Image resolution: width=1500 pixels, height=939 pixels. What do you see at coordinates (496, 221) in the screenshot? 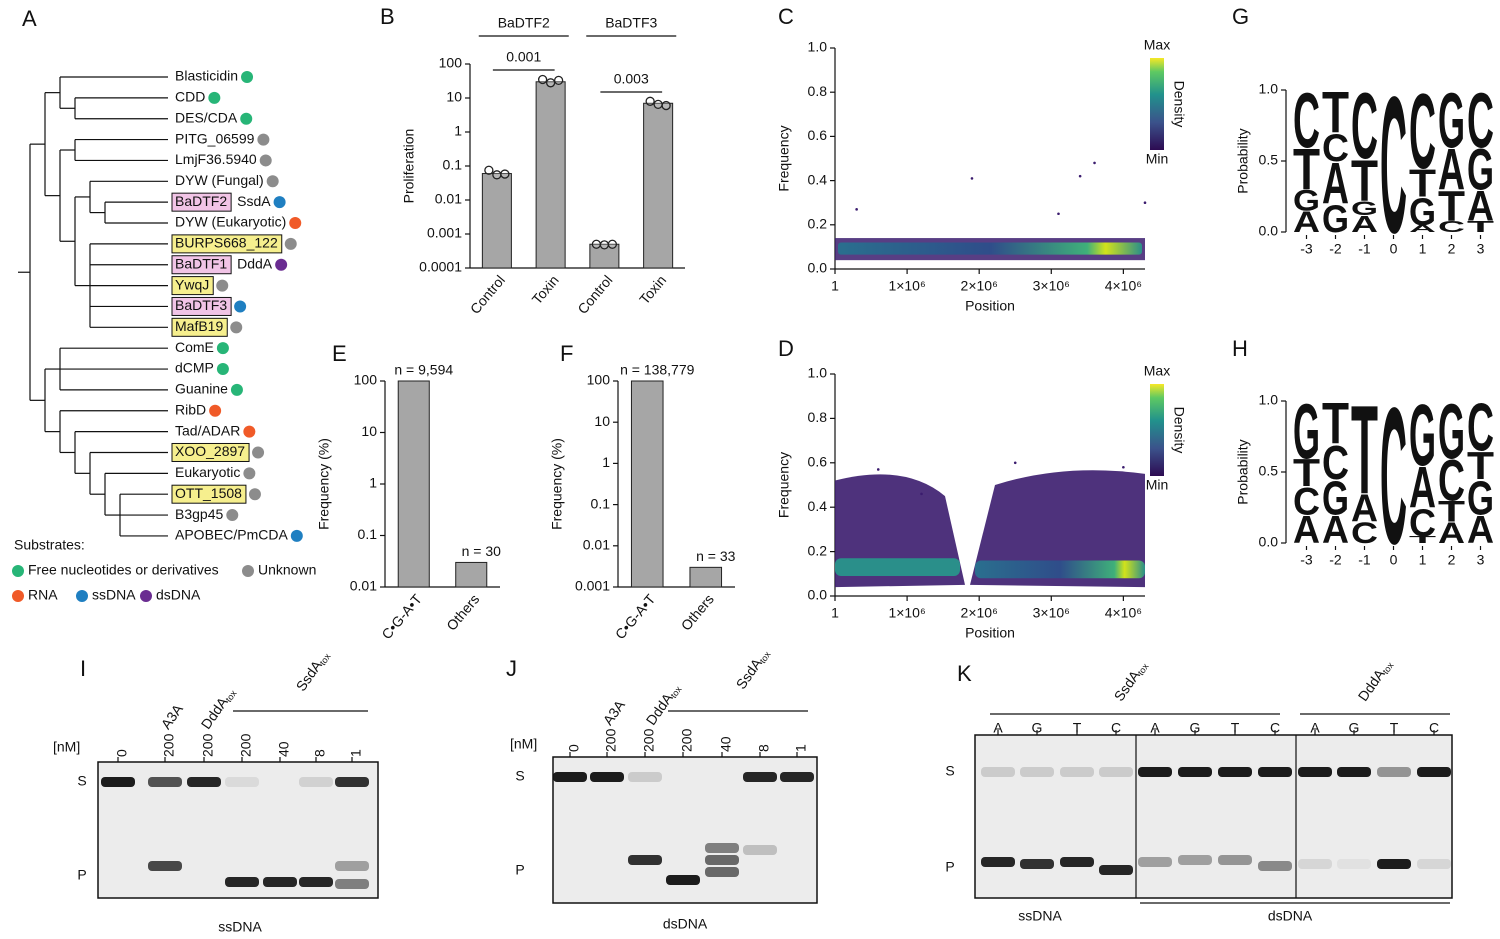
I see `bar` at bounding box center [496, 221].